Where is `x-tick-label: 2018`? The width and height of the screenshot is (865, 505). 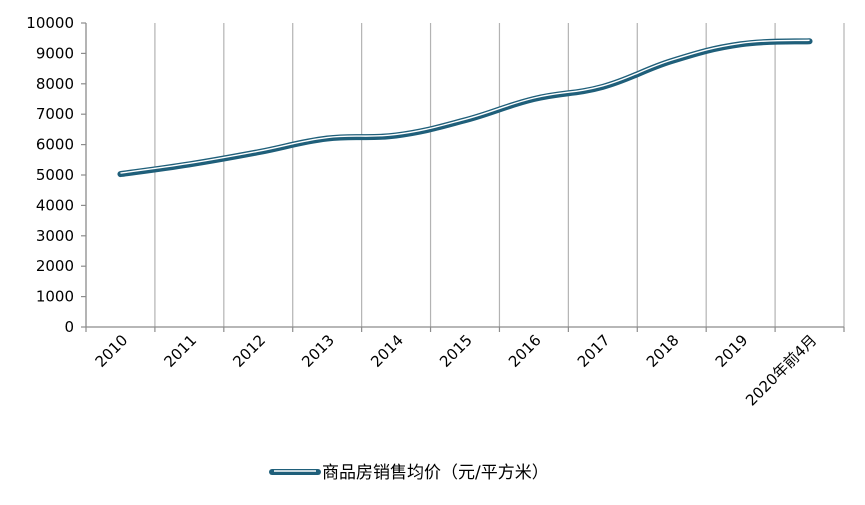 x-tick-label: 2018 is located at coordinates (663, 351).